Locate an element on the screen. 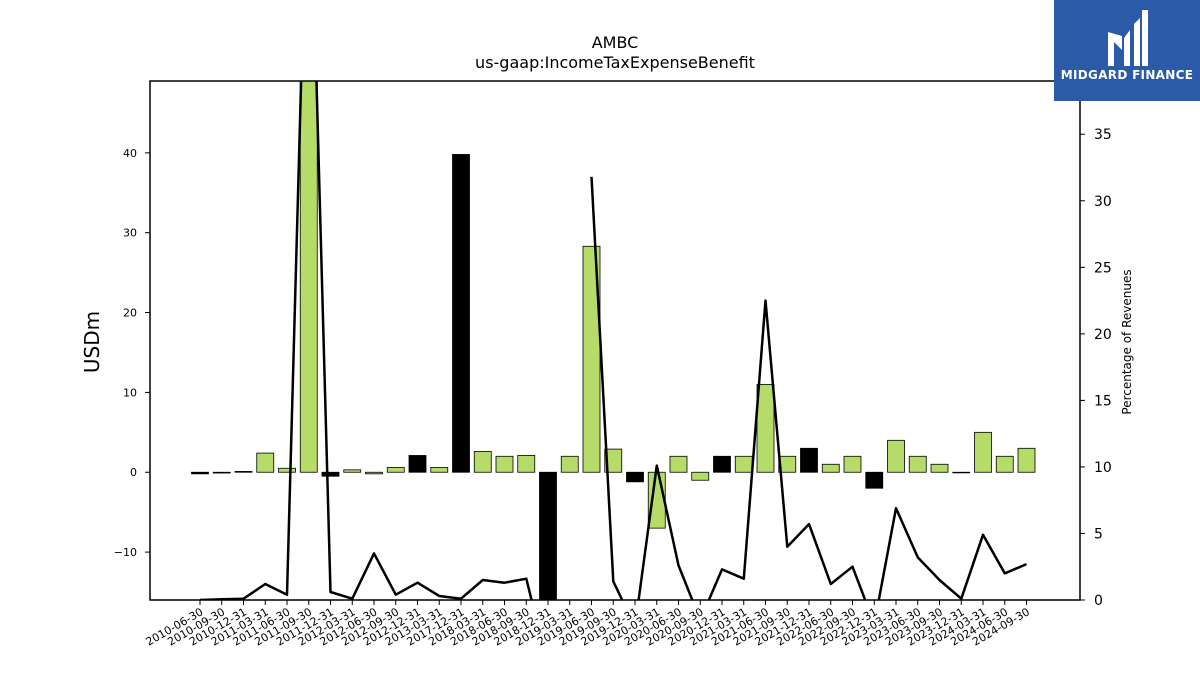 This screenshot has height=675, width=1200. chart-subtitle: us-gaap:IncomeTaxExpenseBenefit is located at coordinates (615, 62).